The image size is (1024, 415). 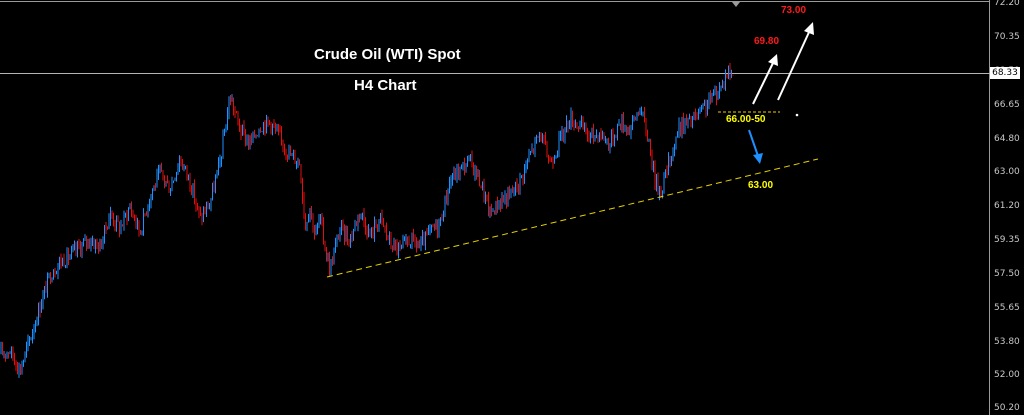 What do you see at coordinates (797, 115) in the screenshot?
I see `chart-dot-marker` at bounding box center [797, 115].